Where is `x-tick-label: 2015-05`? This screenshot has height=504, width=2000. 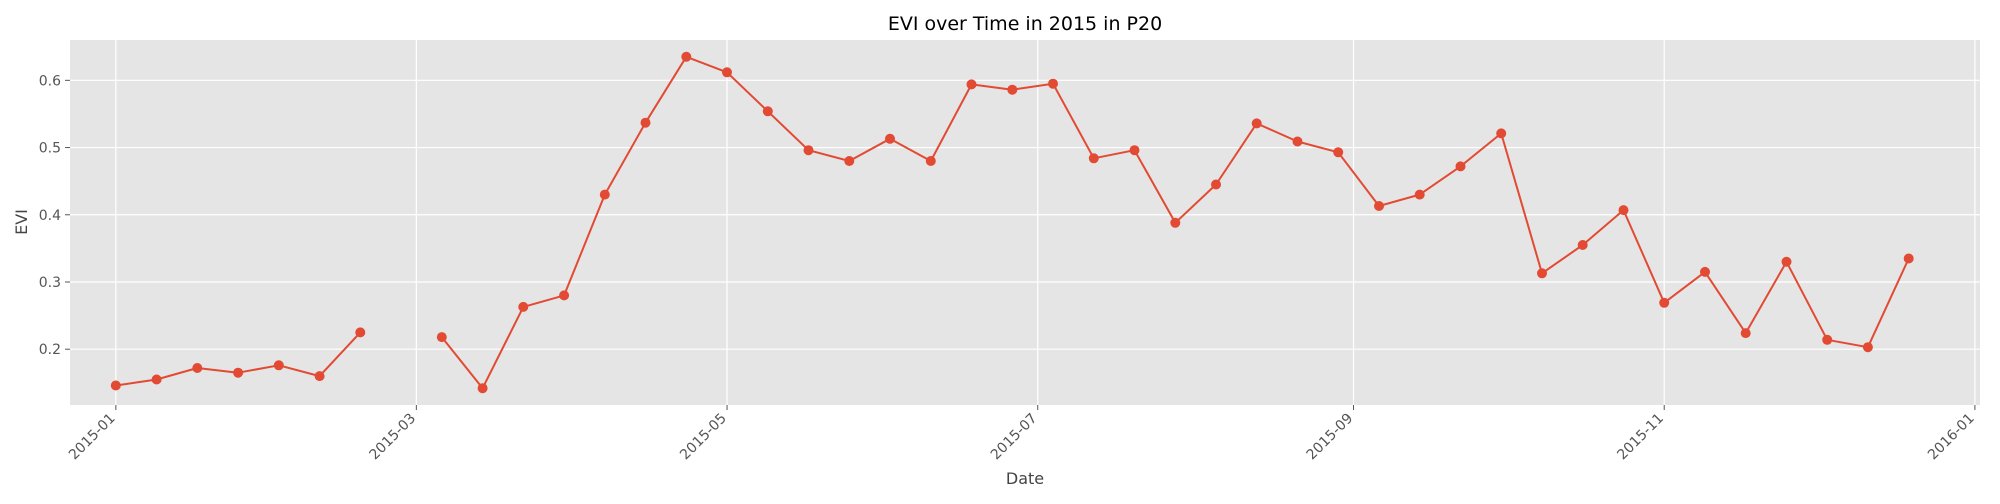
x-tick-label: 2015-05 is located at coordinates (703, 437).